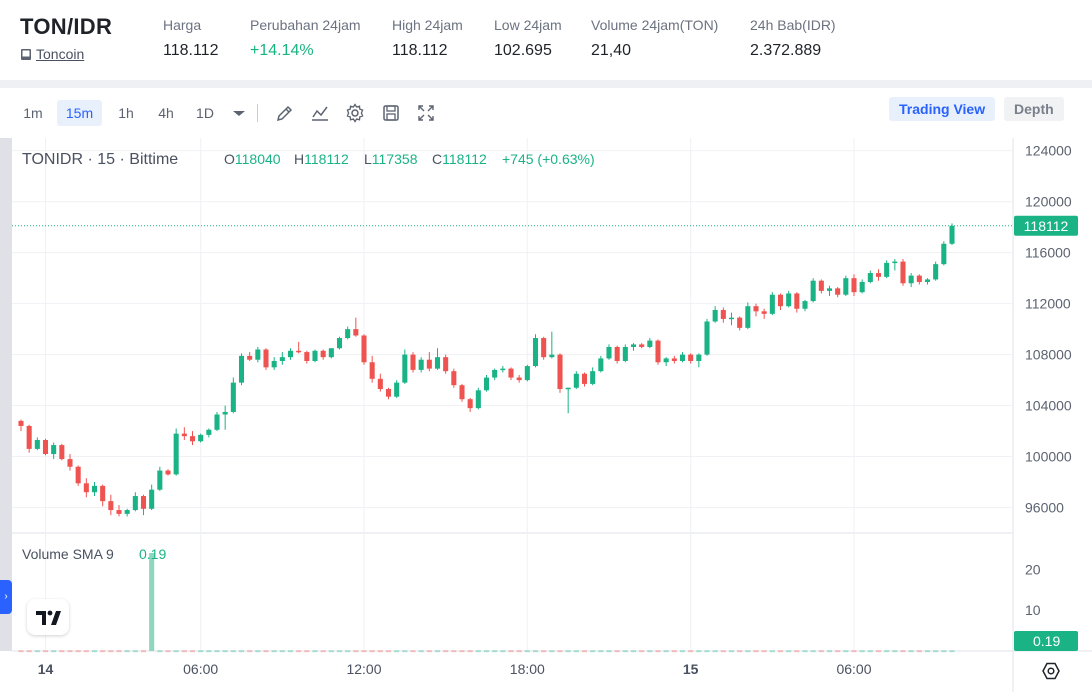 This screenshot has height=692, width=1092. Describe the element at coordinates (355, 113) in the screenshot. I see `settings-gear-icon` at that location.